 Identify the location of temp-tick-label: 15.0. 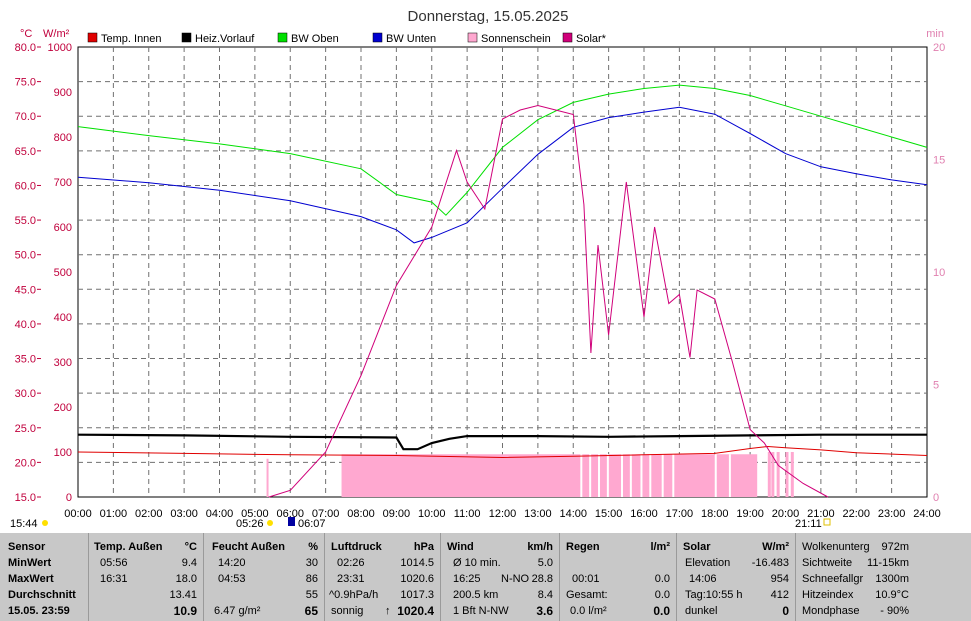
(25, 498).